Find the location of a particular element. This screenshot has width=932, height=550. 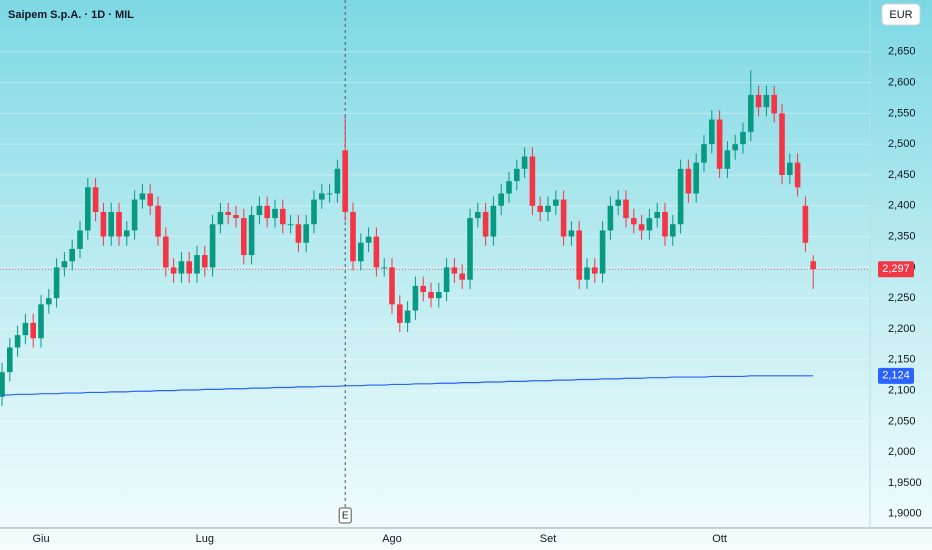

chart-title: Saipem S.p.A. · 1D · MIL is located at coordinates (71, 15).